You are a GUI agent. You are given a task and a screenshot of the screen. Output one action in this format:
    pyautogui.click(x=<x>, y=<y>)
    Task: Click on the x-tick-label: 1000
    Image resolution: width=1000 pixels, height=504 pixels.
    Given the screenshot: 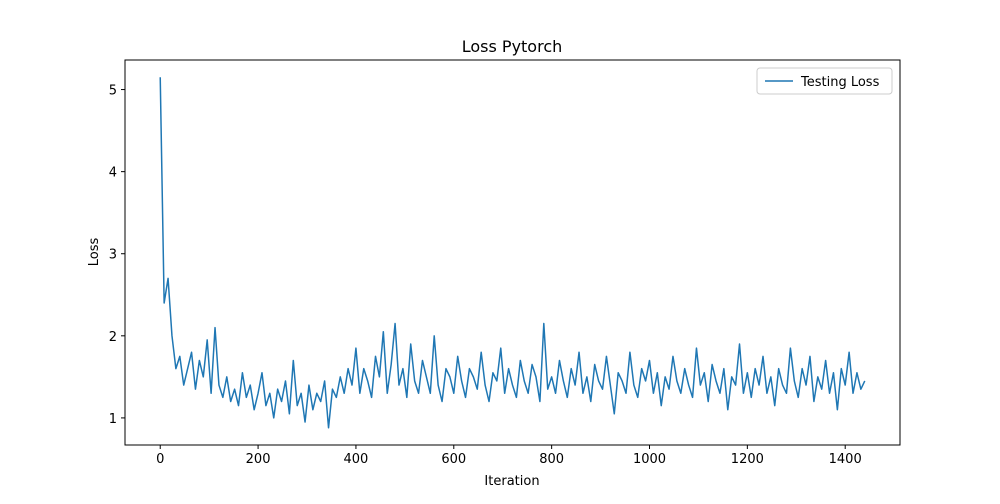 What is the action you would take?
    pyautogui.click(x=649, y=459)
    